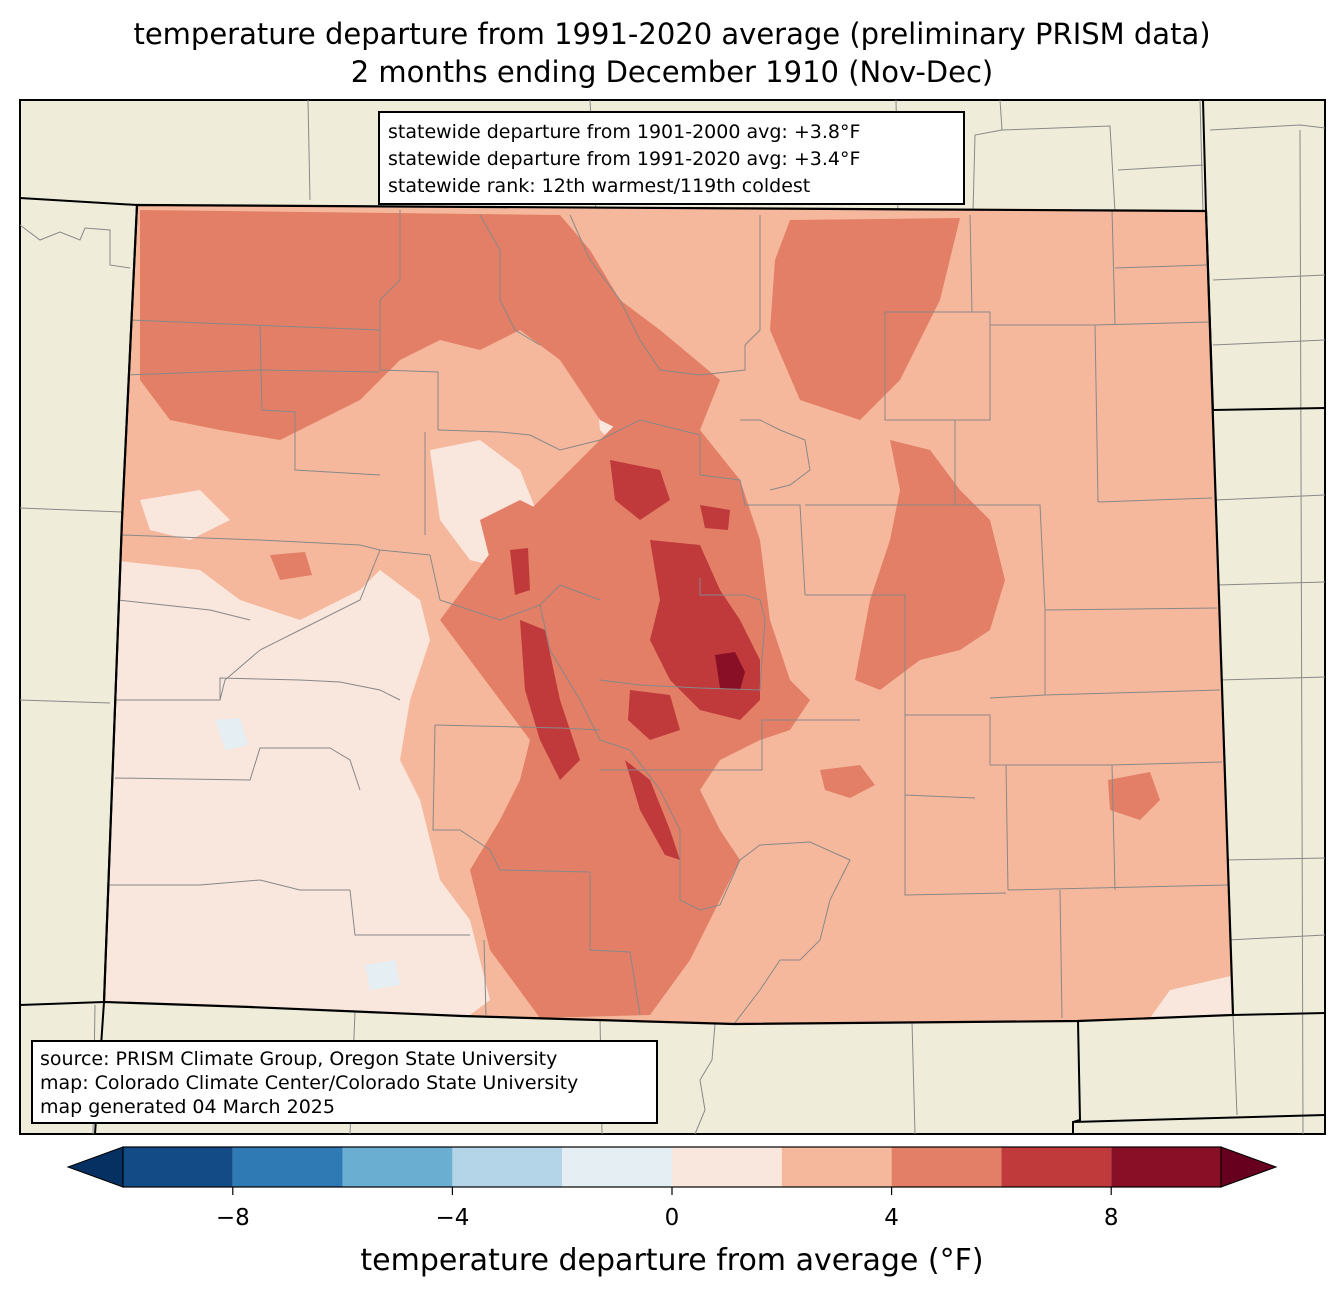 This screenshot has height=1299, width=1344. I want to click on anomaly-region-4to6-northeast, so click(865, 319).